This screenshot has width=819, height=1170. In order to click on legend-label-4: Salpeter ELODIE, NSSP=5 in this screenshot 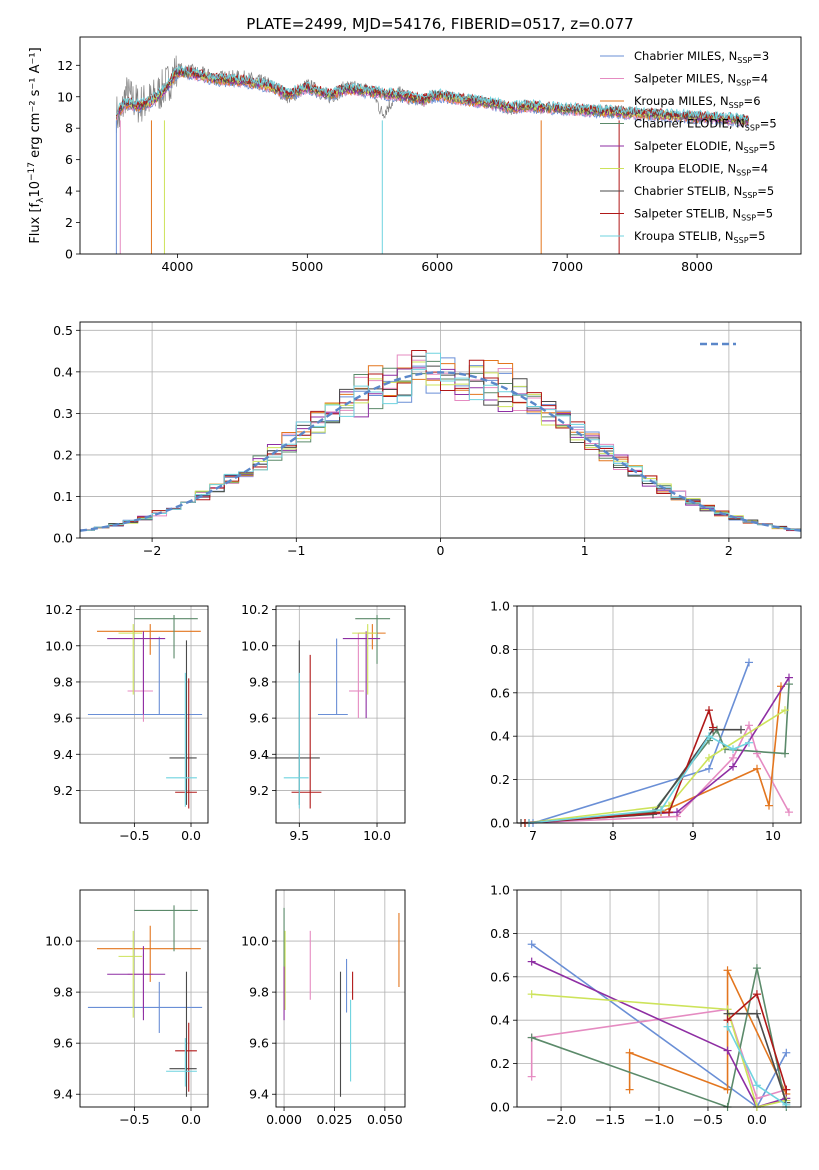, I will do `click(705, 147)`.